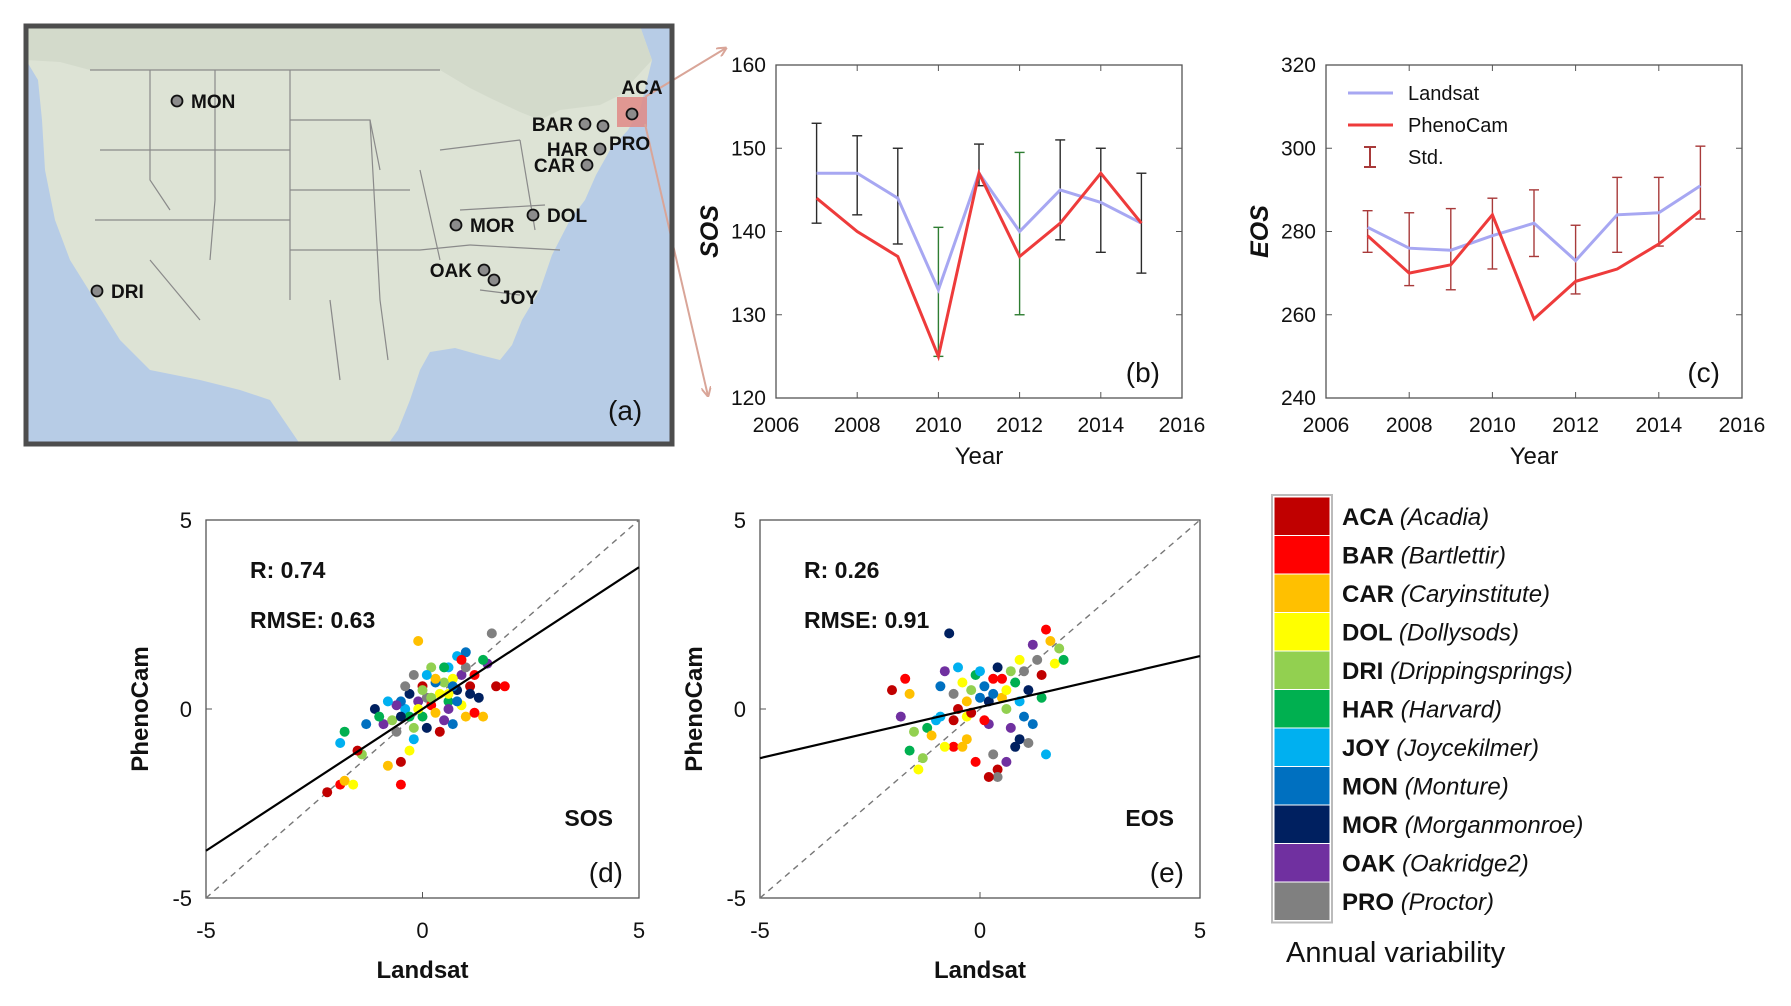  I want to click on site-label-joy: JOY, so click(519, 298).